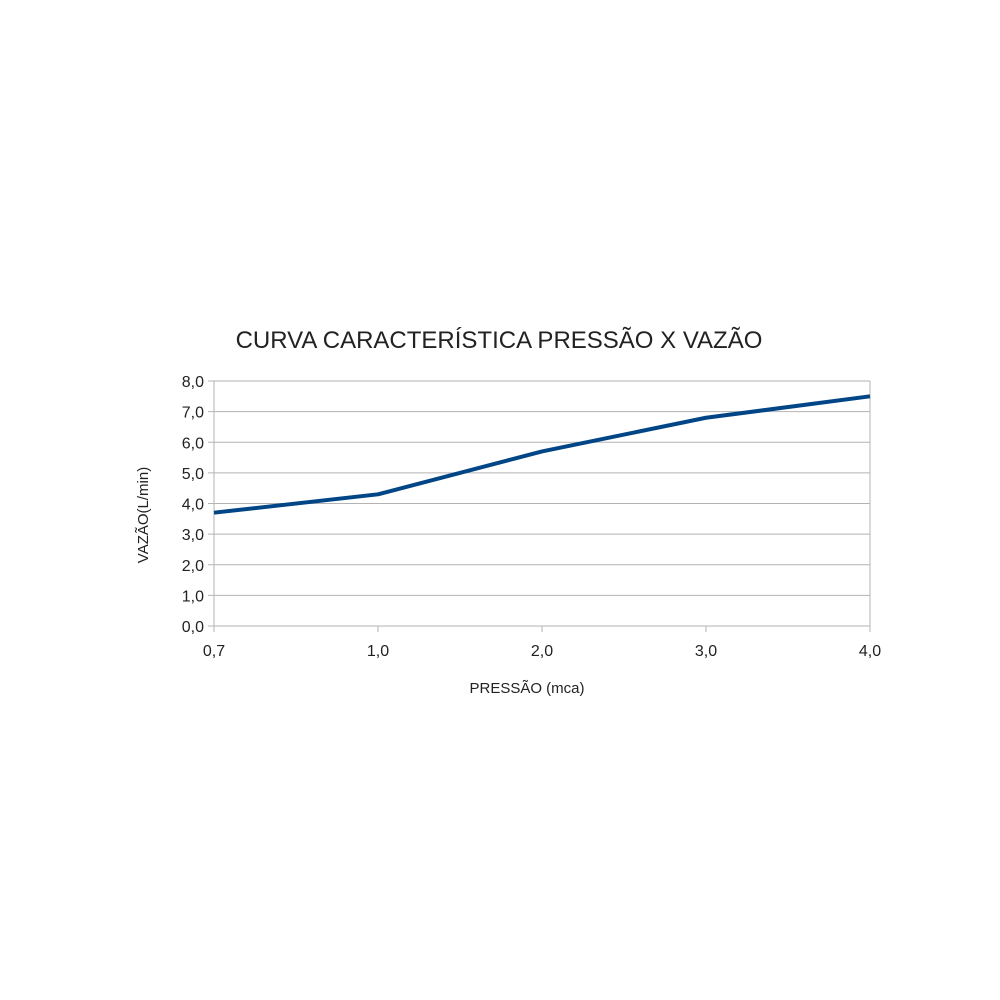  I want to click on x-tick-label: 0,7, so click(214, 651).